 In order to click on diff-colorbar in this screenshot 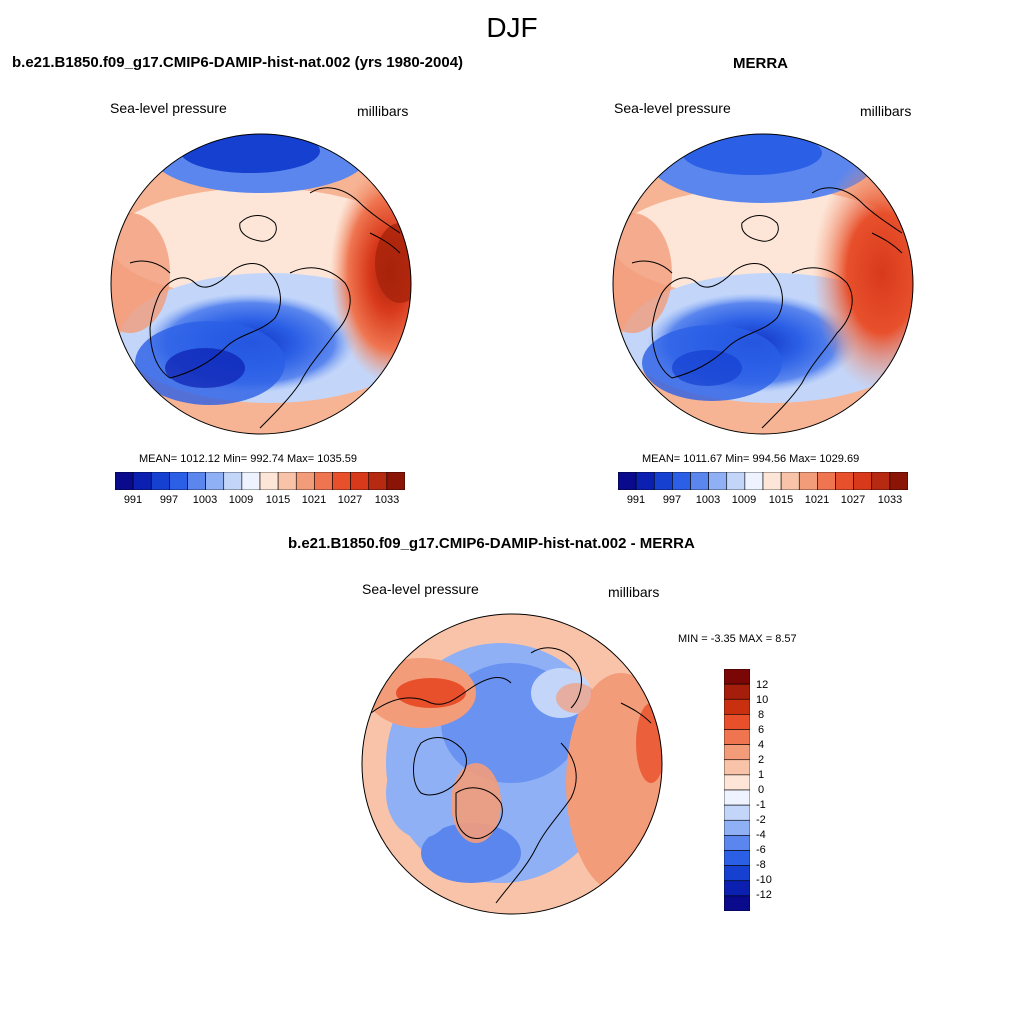, I will do `click(737, 790)`.